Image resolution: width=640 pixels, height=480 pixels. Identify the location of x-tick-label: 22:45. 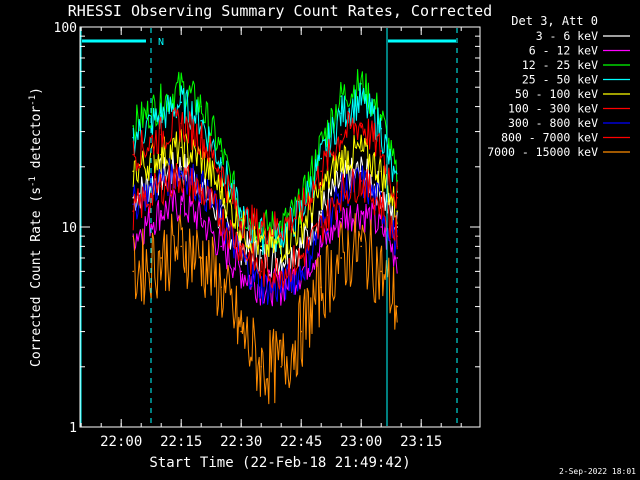
(301, 442).